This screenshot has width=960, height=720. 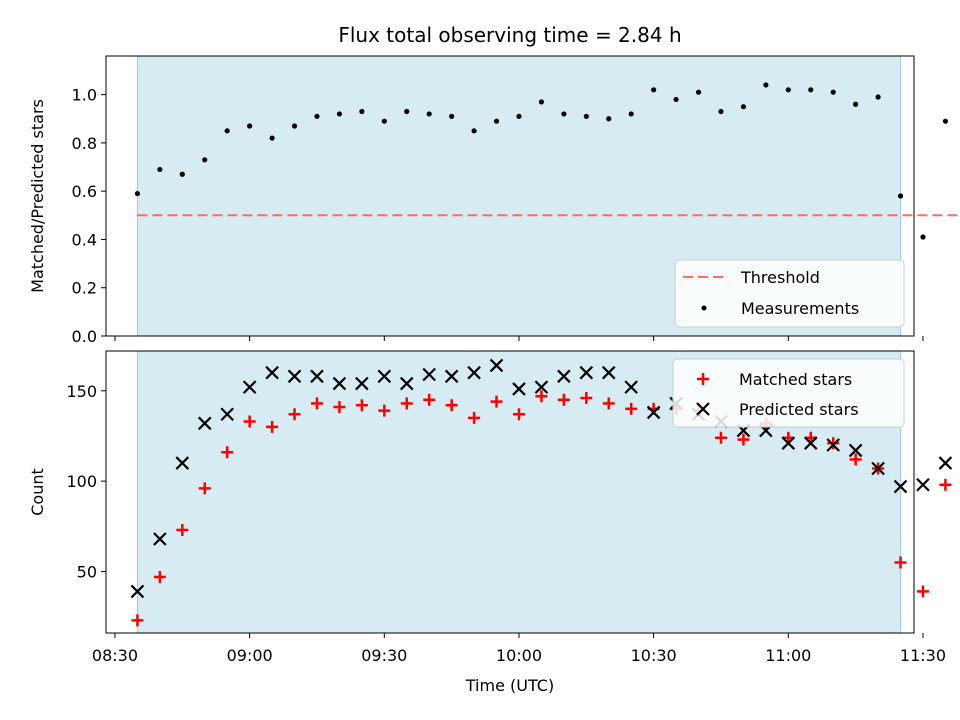 What do you see at coordinates (115, 655) in the screenshot?
I see `x-tick-label: 08:30` at bounding box center [115, 655].